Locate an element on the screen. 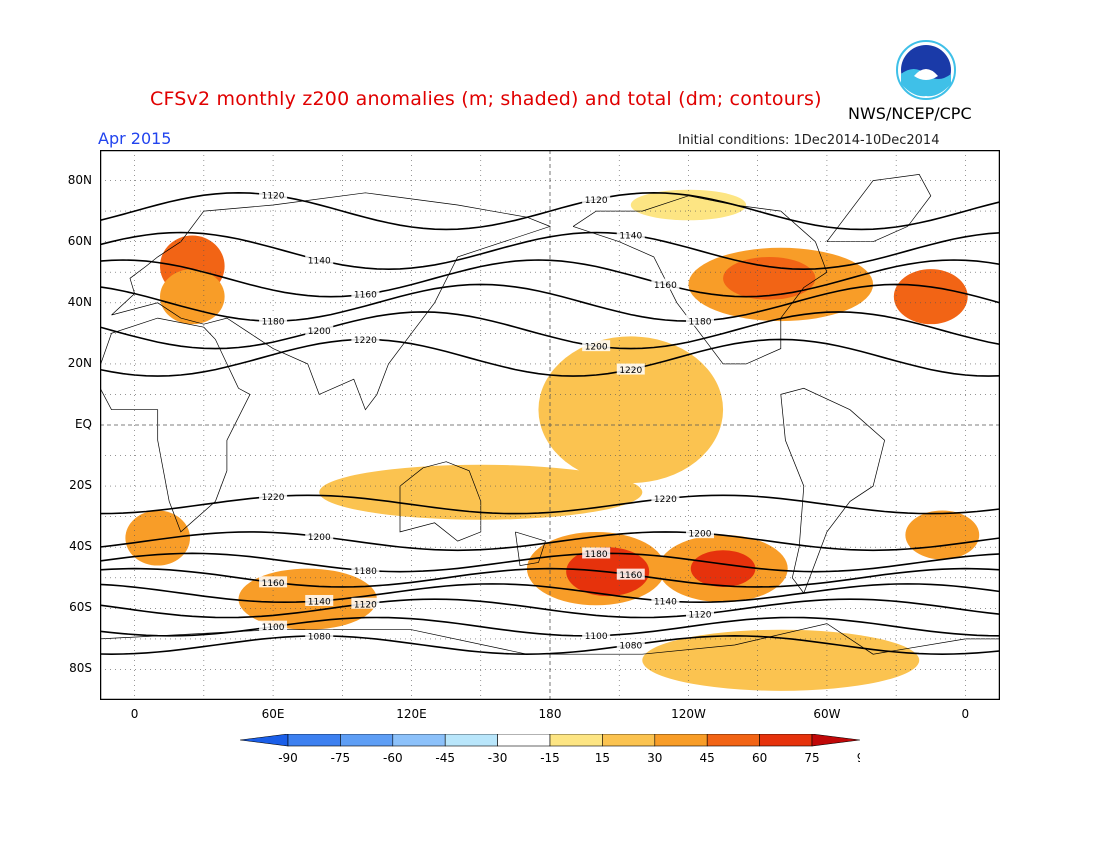 The image size is (1100, 850). colorbar-tick-label: 15 is located at coordinates (602, 758).